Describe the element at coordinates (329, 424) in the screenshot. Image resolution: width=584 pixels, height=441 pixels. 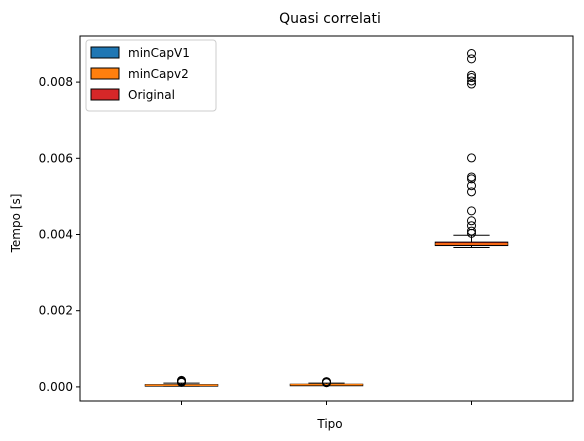
I see `x-axis-label: Tipo` at that location.